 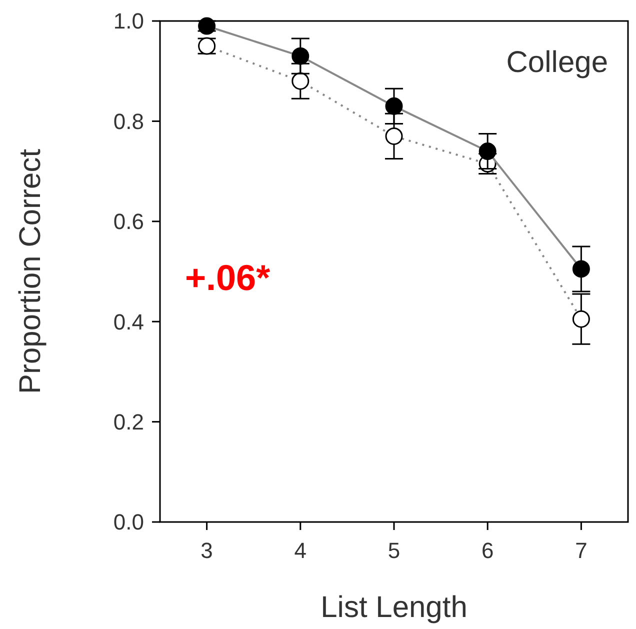 What do you see at coordinates (128, 321) in the screenshot?
I see `y-tick-label: 0.4` at bounding box center [128, 321].